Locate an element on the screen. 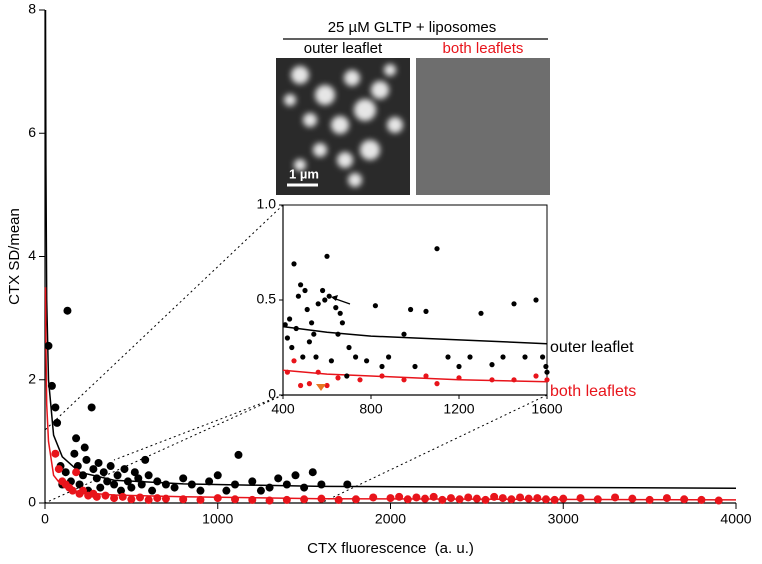  series-label: both leaflets is located at coordinates (593, 391).